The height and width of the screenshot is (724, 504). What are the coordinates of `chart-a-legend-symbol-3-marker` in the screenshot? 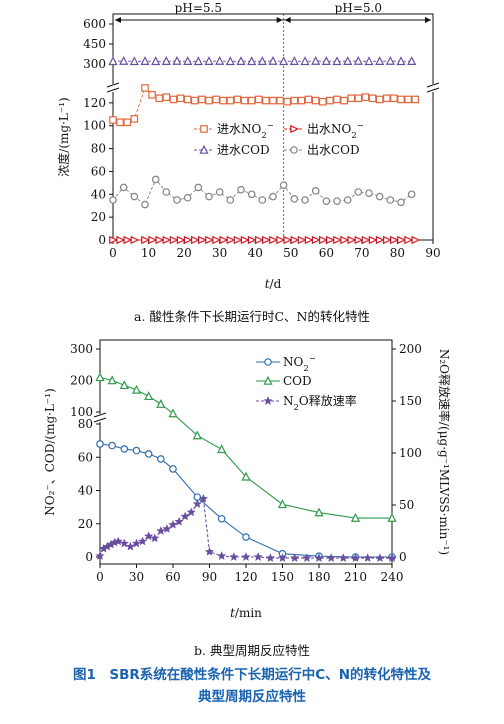 It's located at (294, 150).